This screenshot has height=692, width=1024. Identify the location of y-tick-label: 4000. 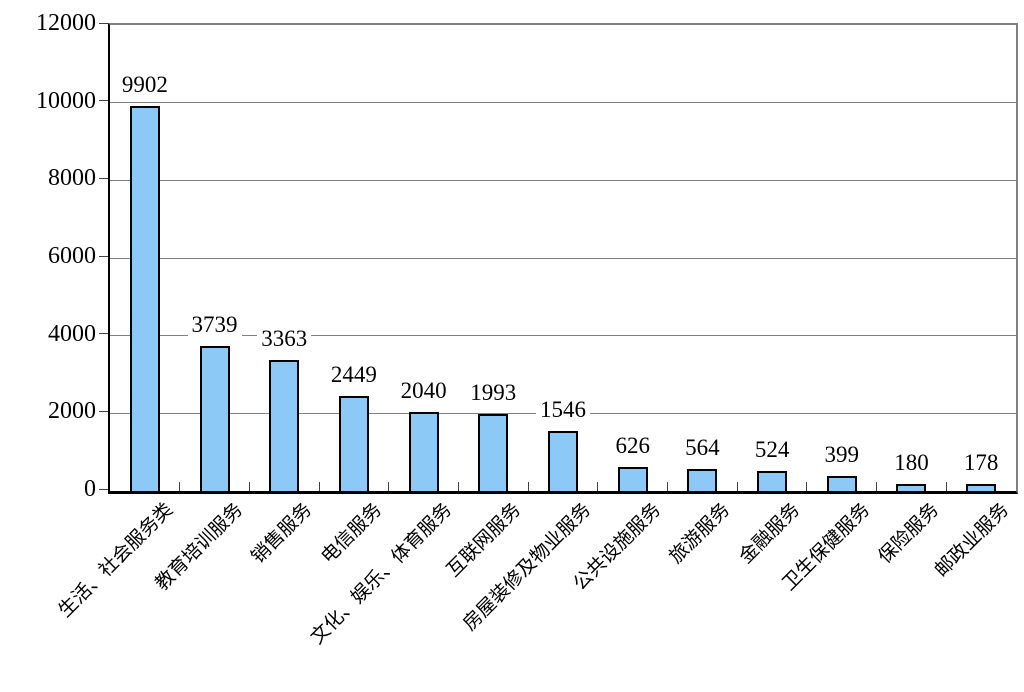
(72, 333).